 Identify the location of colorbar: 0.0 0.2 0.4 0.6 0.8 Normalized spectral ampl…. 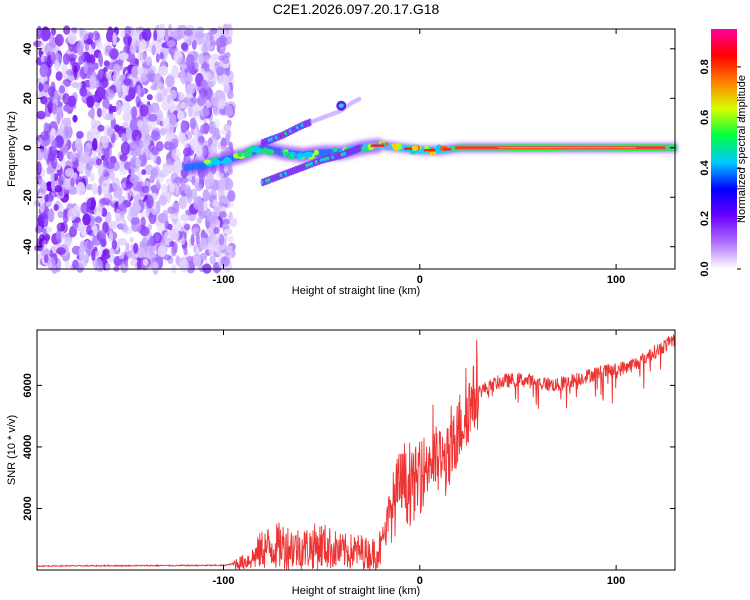
(723, 153).